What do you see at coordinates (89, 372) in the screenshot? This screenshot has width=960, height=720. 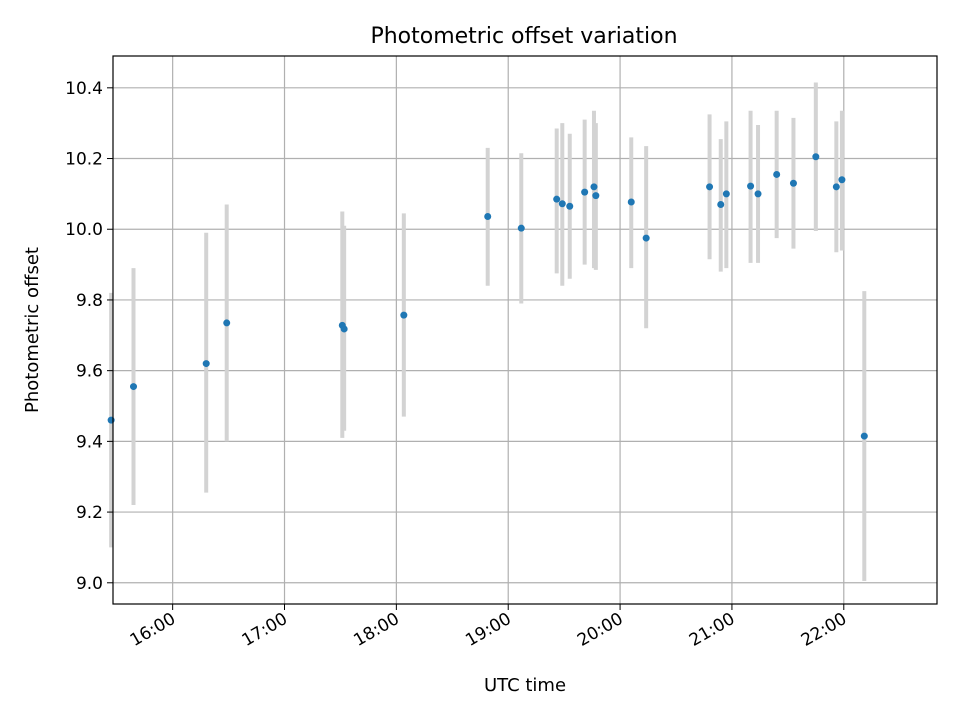 I see `y-tick-label: 9.6` at bounding box center [89, 372].